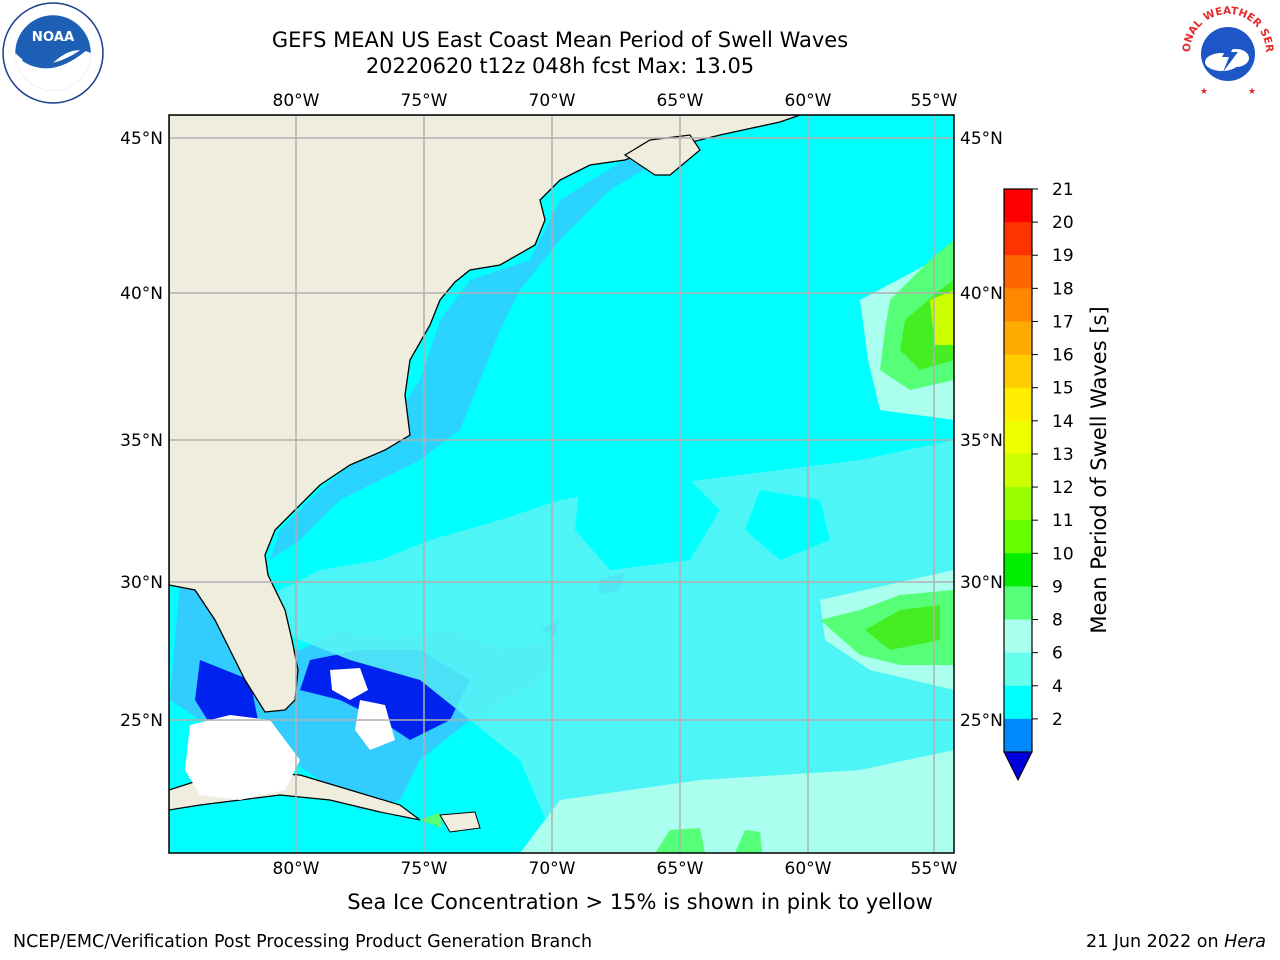 The width and height of the screenshot is (1280, 960). I want to click on colorbar-ticks: 21 20 19 18 17 16 15 14 13 12 11 10 9 8 6 4 2, so click(1053, 455).